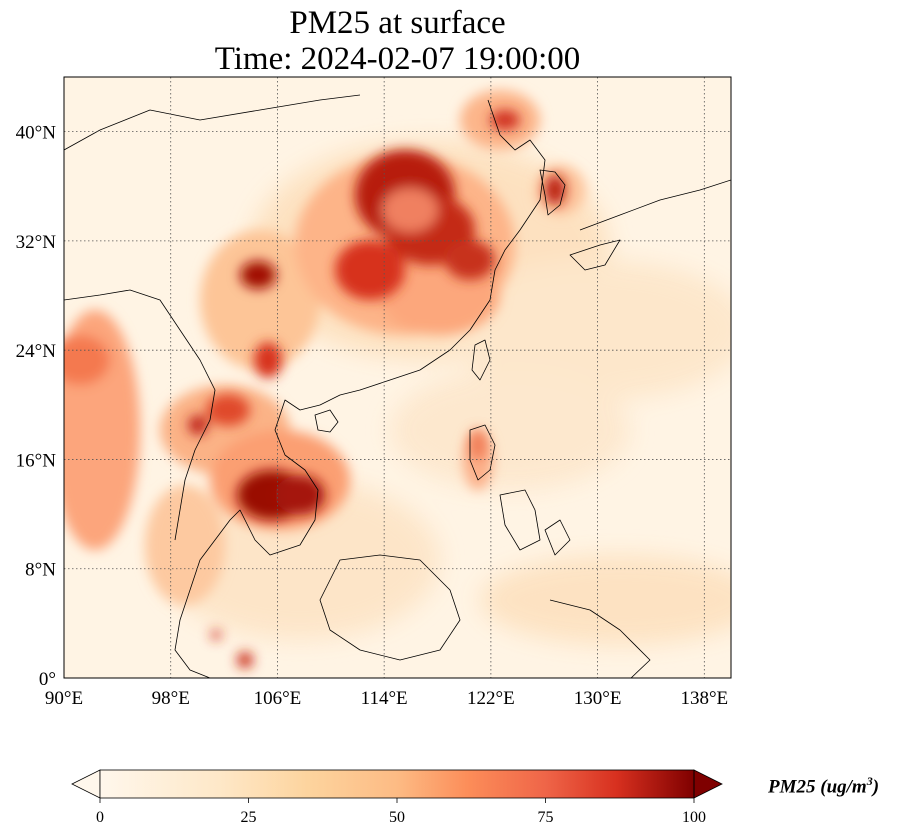  I want to click on colorbar-tick-label: 100, so click(694, 817).